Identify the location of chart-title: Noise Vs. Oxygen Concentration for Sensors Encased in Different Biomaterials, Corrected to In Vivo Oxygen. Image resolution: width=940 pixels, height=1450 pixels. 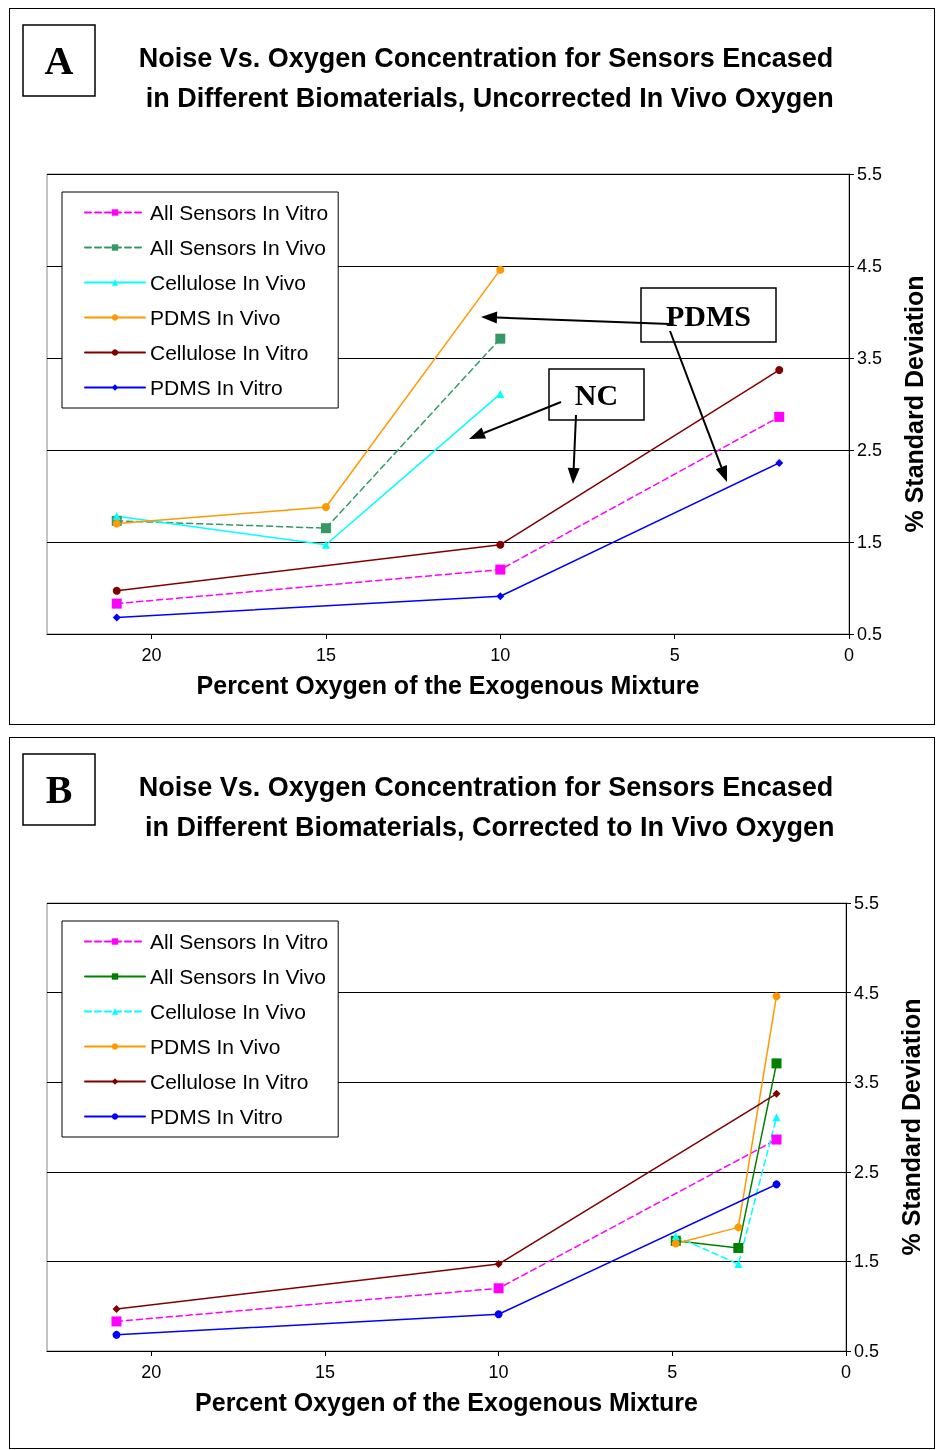
(486, 807).